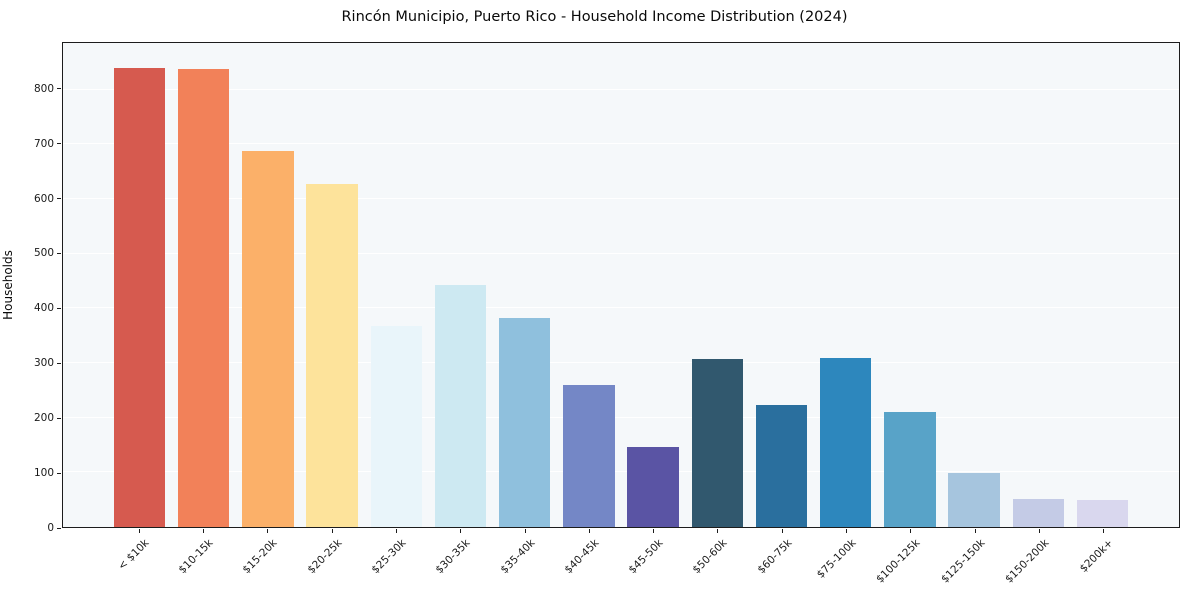 This screenshot has width=1189, height=590. I want to click on x-tick-label: $75-100k, so click(836, 559).